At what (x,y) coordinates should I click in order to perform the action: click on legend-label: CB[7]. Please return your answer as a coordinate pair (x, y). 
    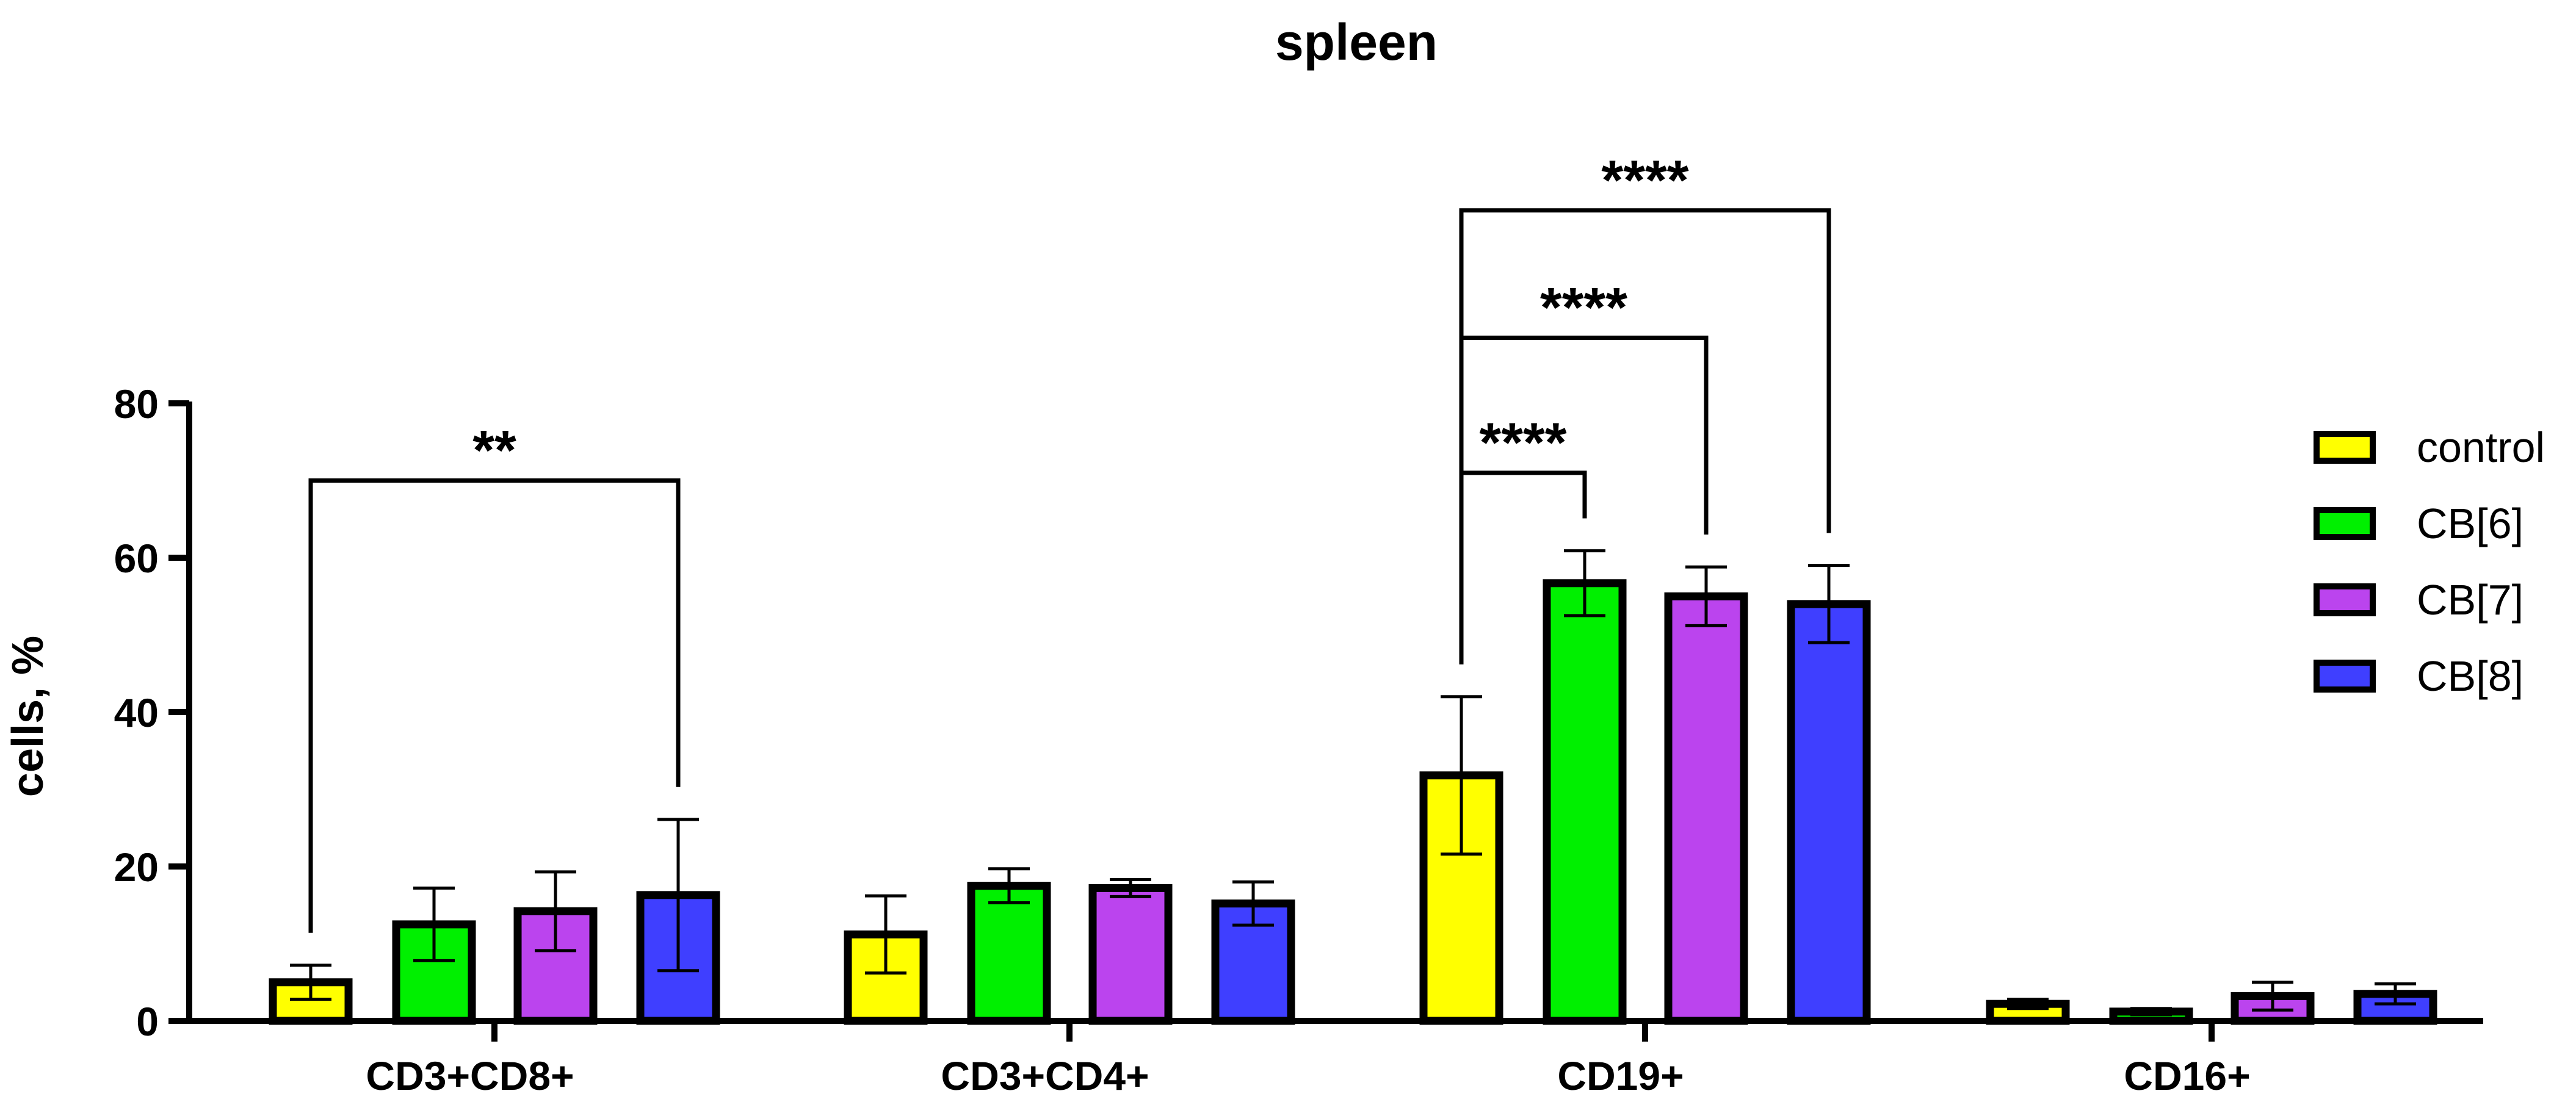
    Looking at the image, I should click on (2470, 600).